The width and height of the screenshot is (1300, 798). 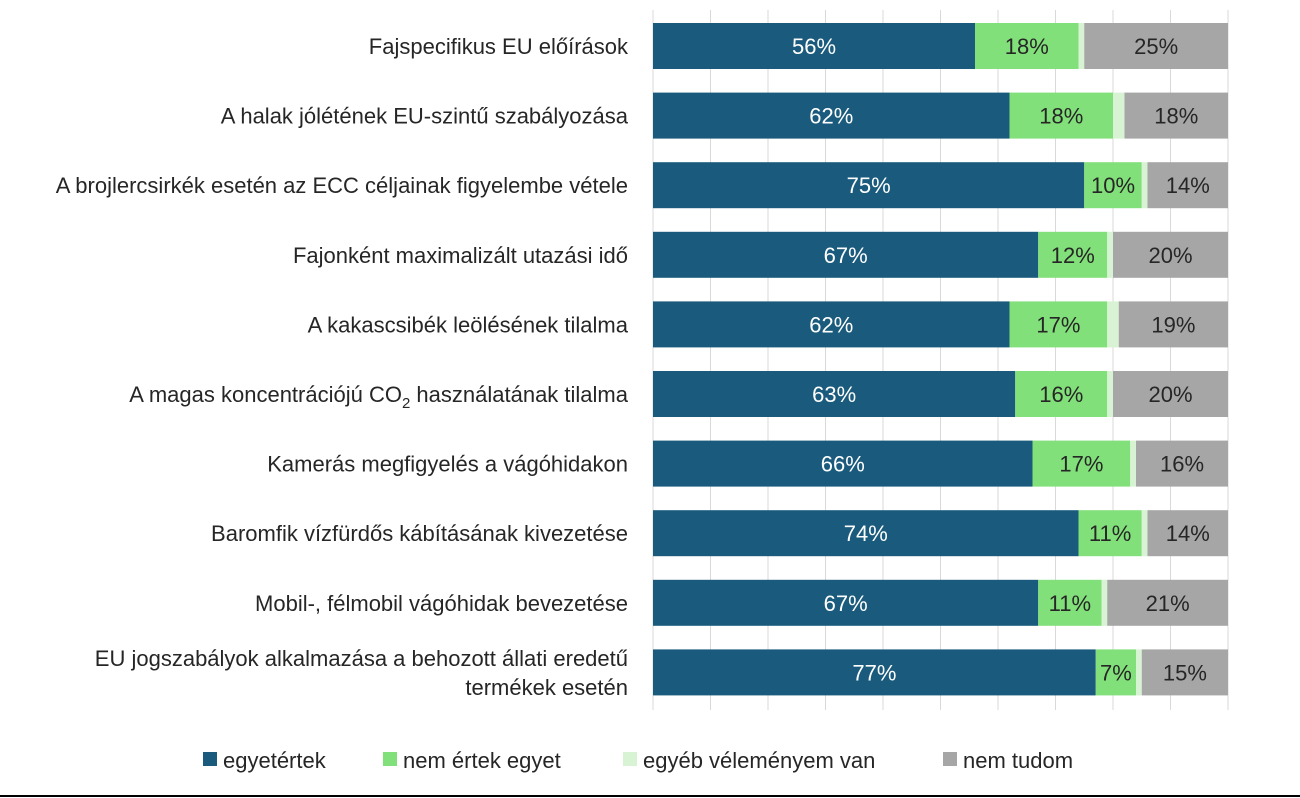 I want to click on legend-label: nem tudom, so click(x=1018, y=760).